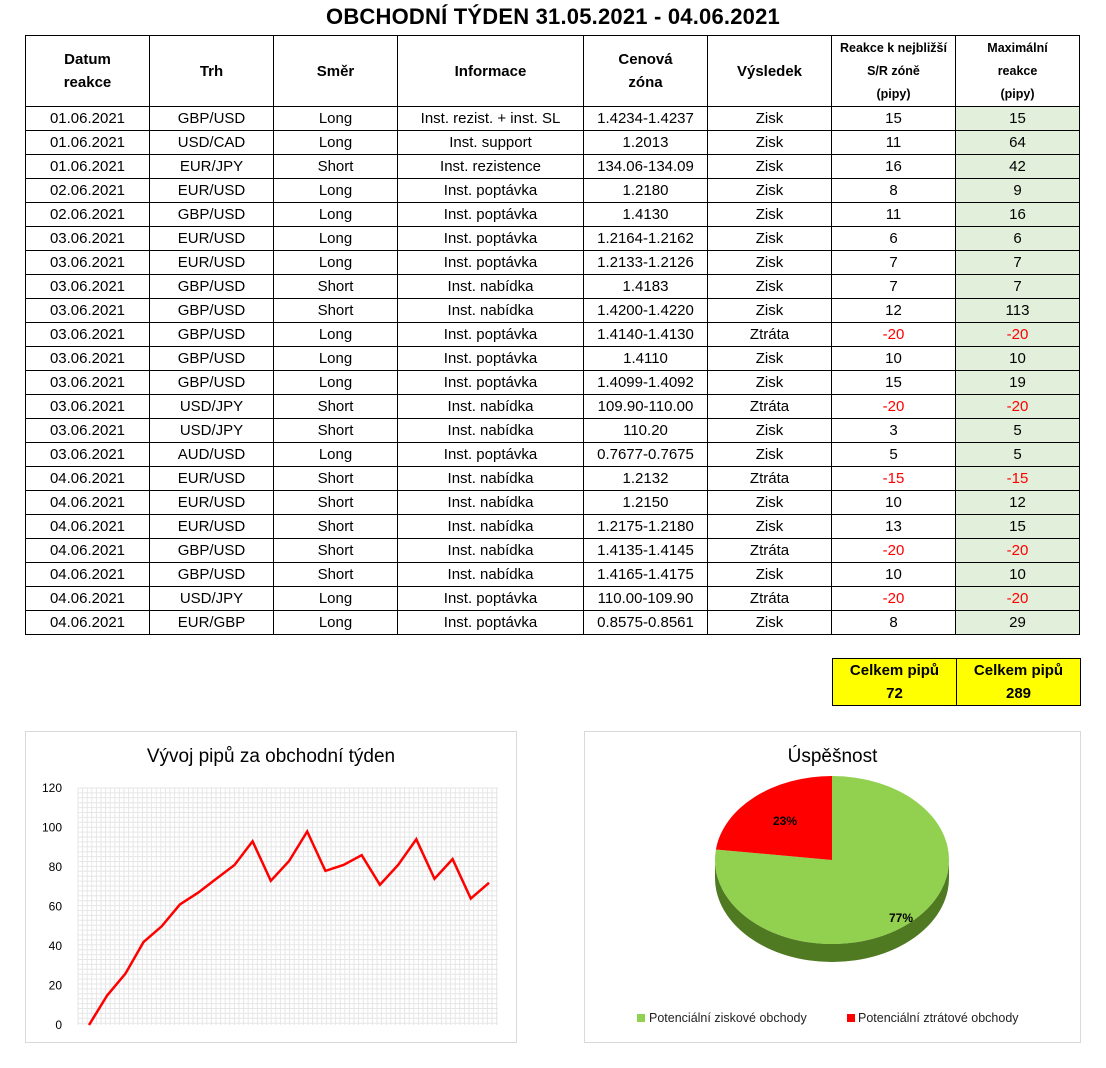 This screenshot has height=1068, width=1106. What do you see at coordinates (1017, 262) in the screenshot?
I see `cell-max-reaction: 7` at bounding box center [1017, 262].